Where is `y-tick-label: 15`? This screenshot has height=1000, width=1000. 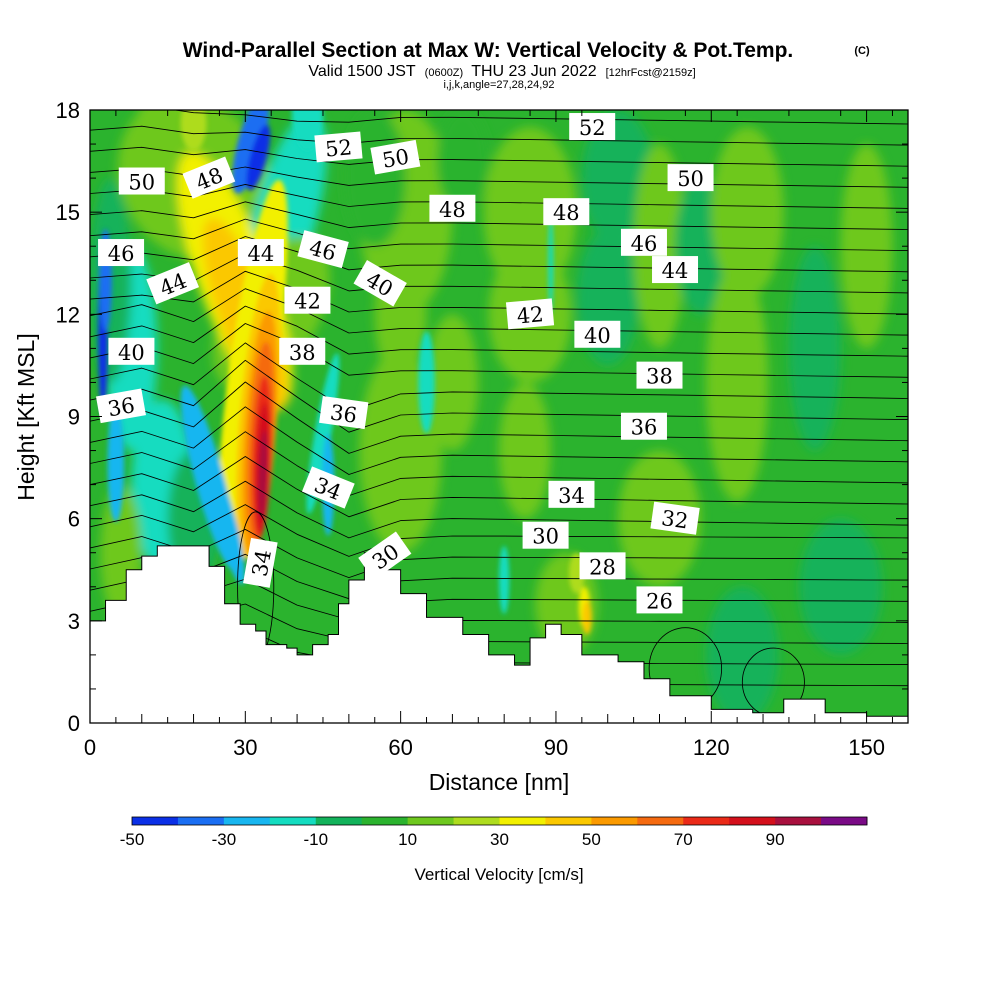 y-tick-label: 15 is located at coordinates (68, 212).